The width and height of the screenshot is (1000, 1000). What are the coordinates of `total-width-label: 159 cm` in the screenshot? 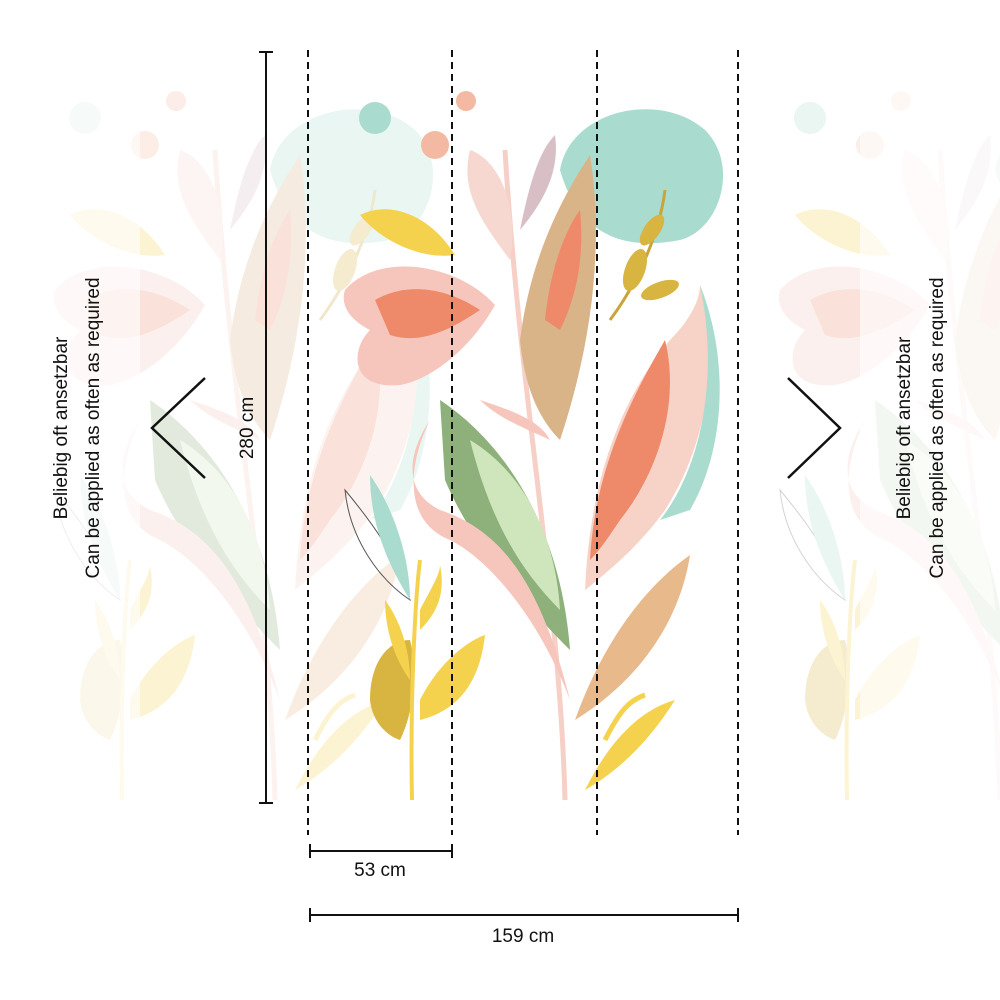 It's located at (523, 936).